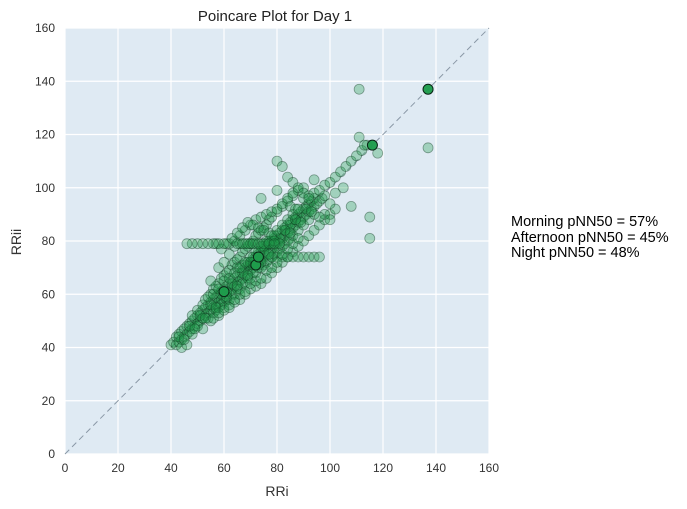 This screenshot has height=509, width=687. I want to click on y-tick-label: 40, so click(49, 348).